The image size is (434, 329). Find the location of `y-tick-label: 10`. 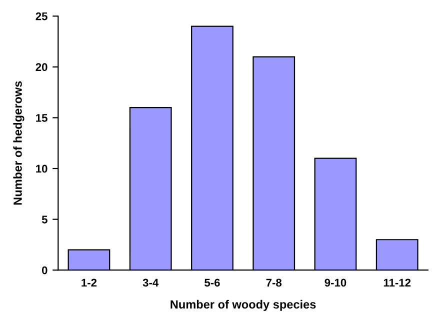

y-tick-label: 10 is located at coordinates (42, 168).